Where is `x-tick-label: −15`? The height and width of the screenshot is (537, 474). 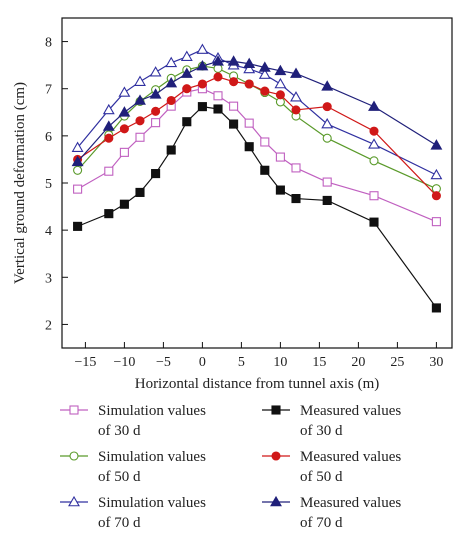 x-tick-label: −15 is located at coordinates (85, 362).